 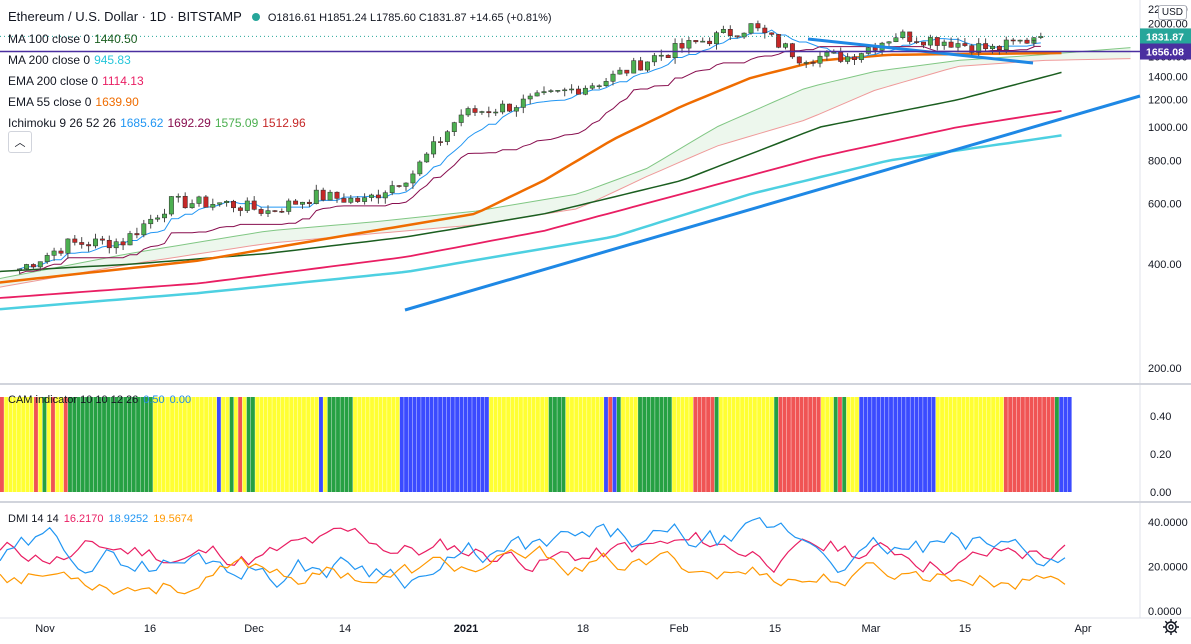 What do you see at coordinates (100, 519) in the screenshot?
I see `dmi-legend: DMI 14 14 16.2170 18.9252 19.5674` at bounding box center [100, 519].